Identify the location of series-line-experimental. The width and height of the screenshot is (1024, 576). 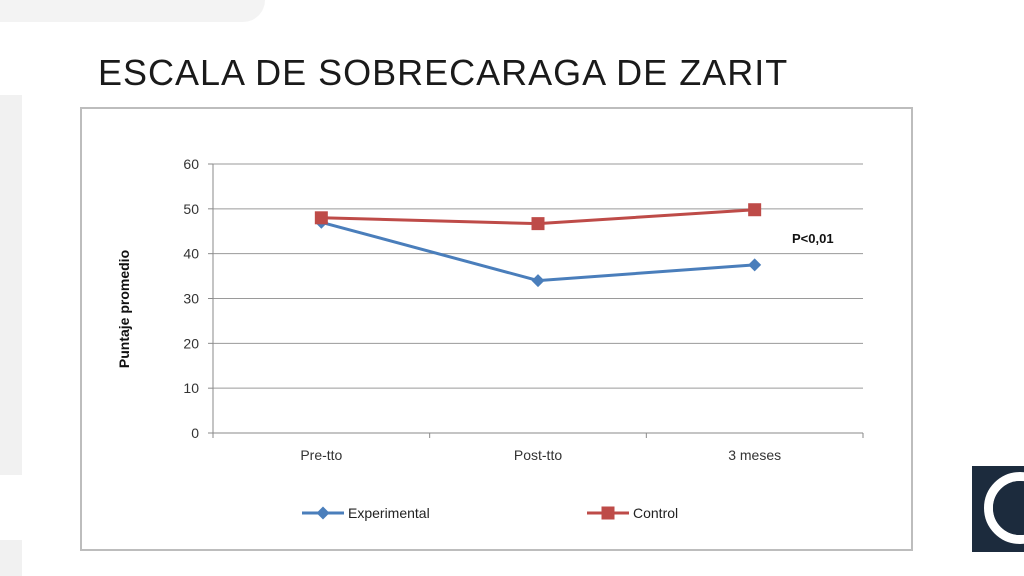
(537, 251).